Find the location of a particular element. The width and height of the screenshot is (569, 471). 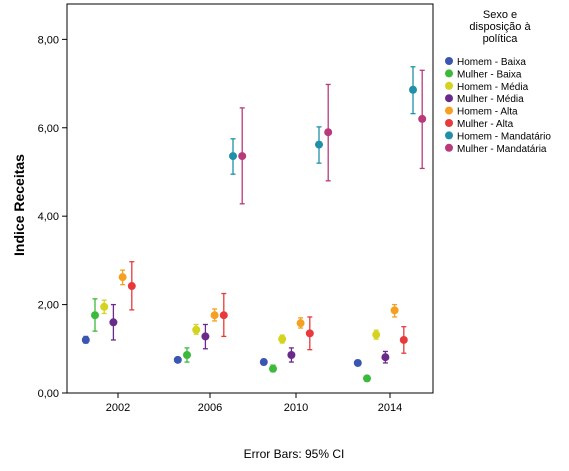

footnote: Error Bars: 95% CI is located at coordinates (294, 454).